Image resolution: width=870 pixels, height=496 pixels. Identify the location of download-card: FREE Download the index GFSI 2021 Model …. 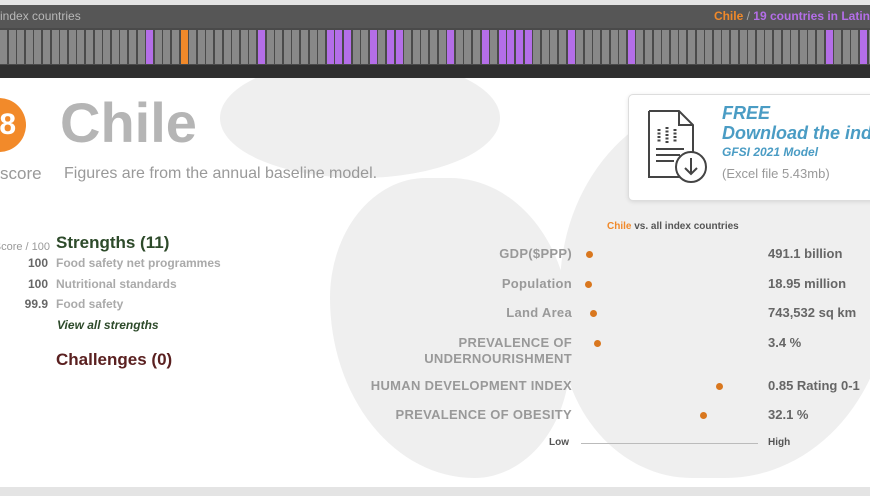
(749, 147).